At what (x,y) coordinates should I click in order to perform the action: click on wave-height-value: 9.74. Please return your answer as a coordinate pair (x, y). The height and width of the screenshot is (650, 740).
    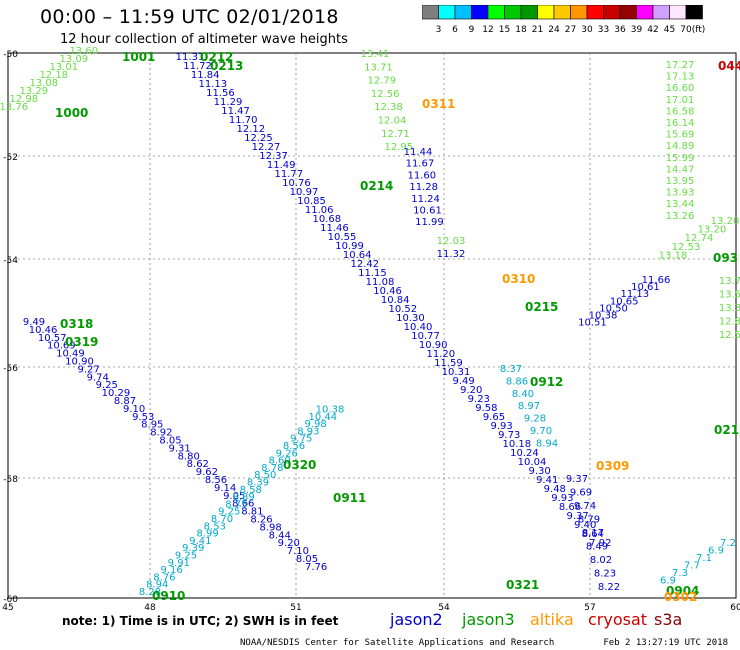
    Looking at the image, I should click on (98, 377).